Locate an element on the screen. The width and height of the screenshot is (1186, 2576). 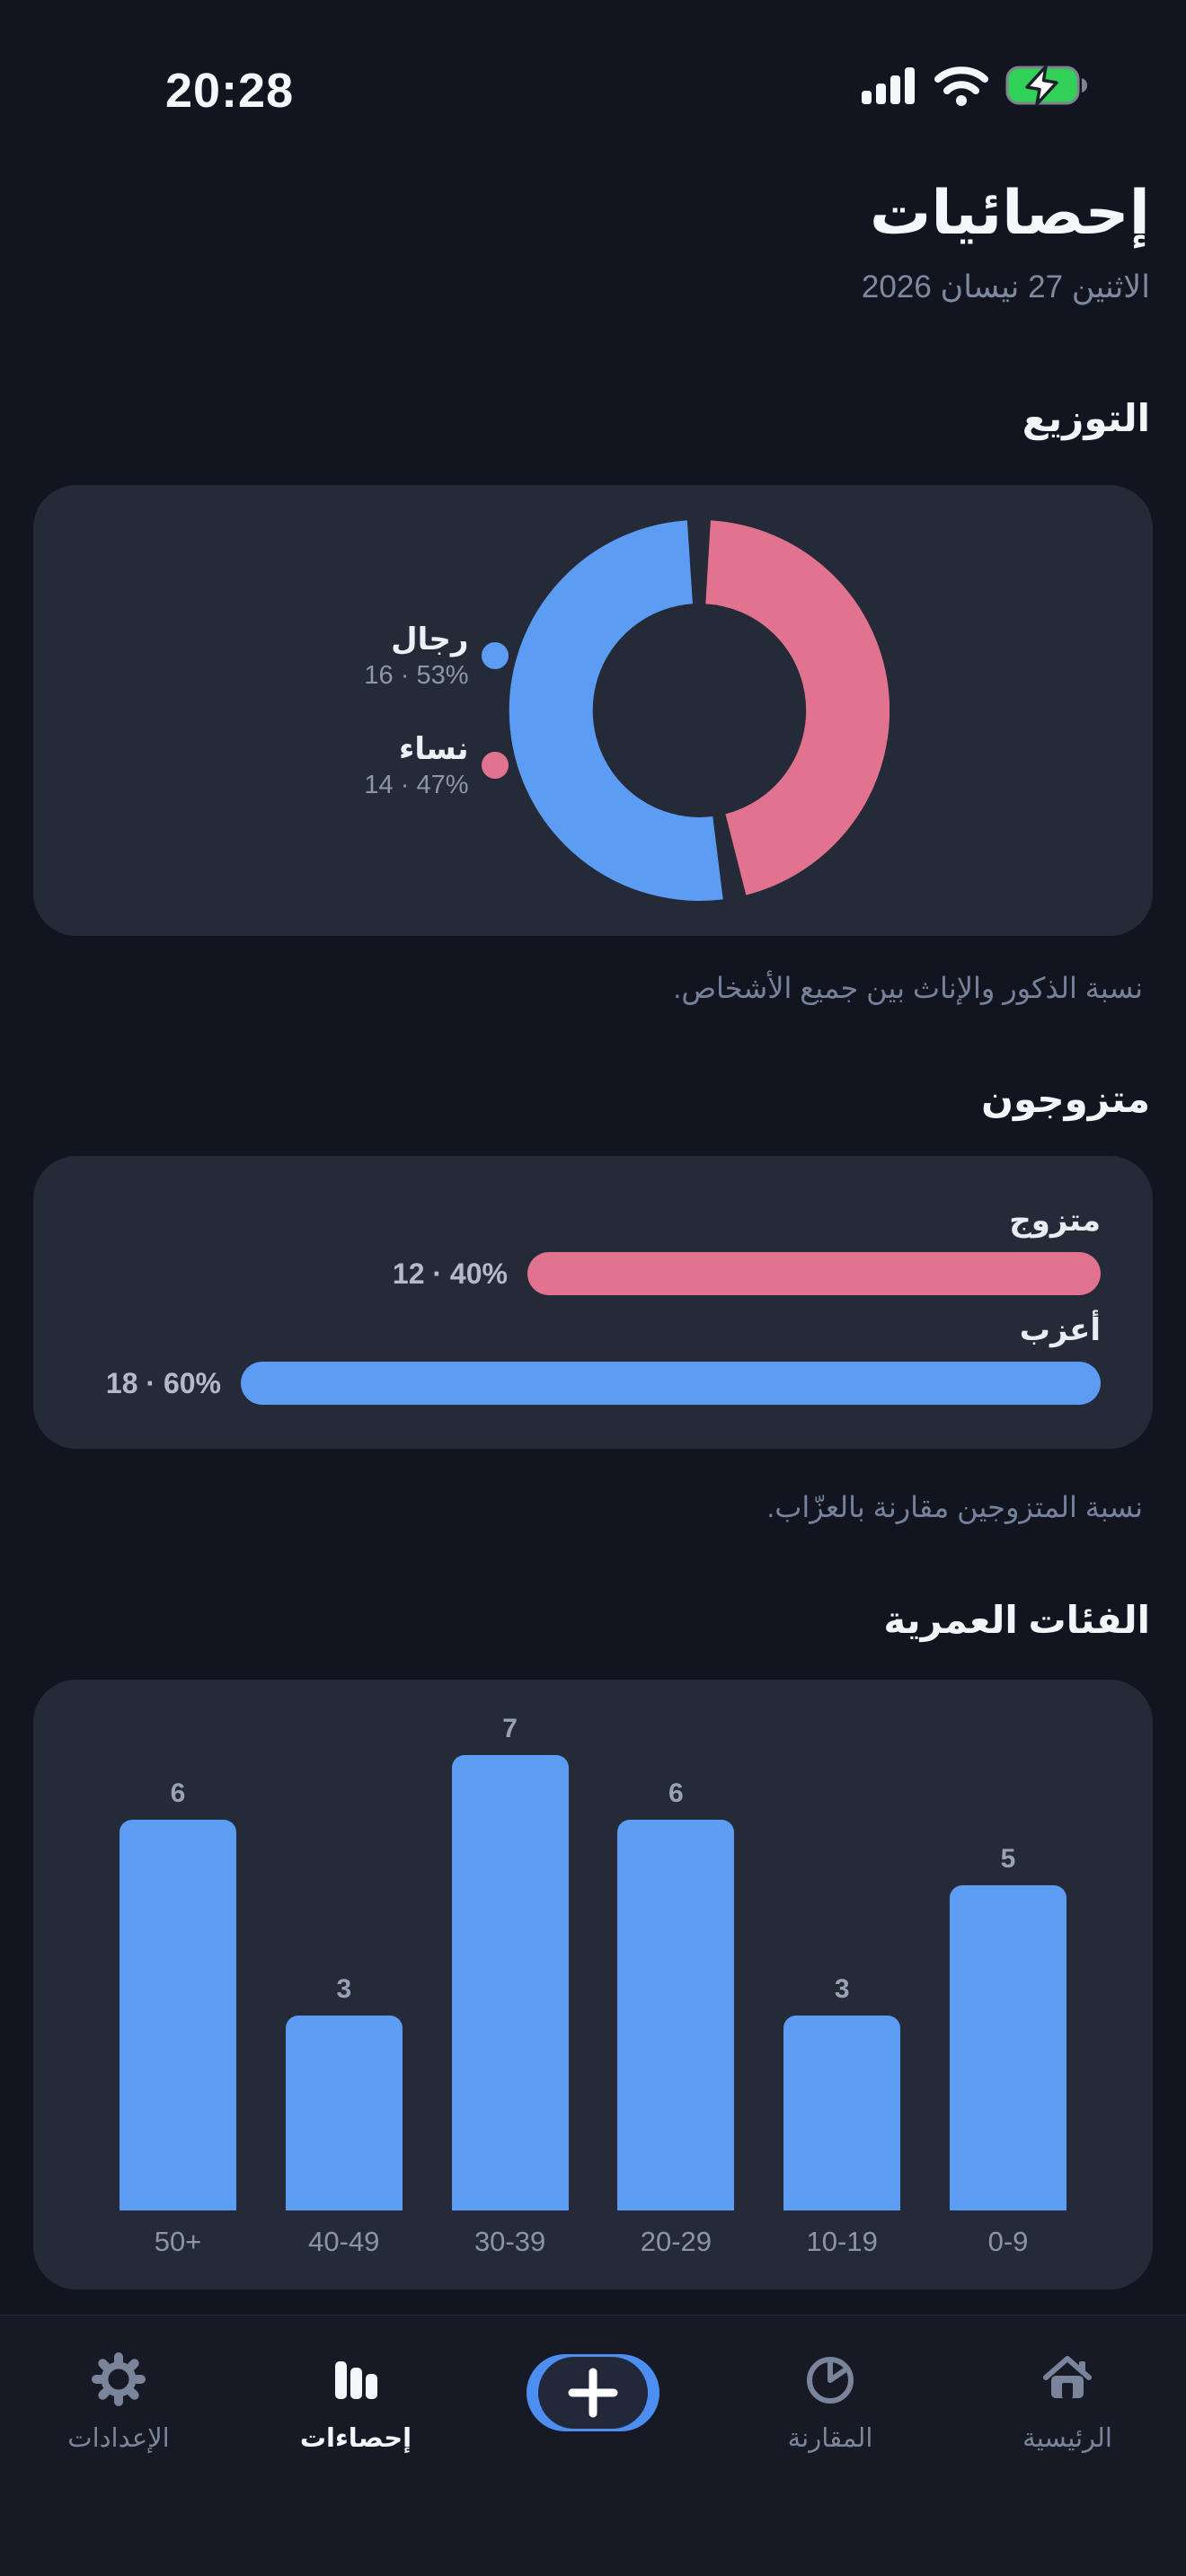
add-button is located at coordinates (593, 2392).